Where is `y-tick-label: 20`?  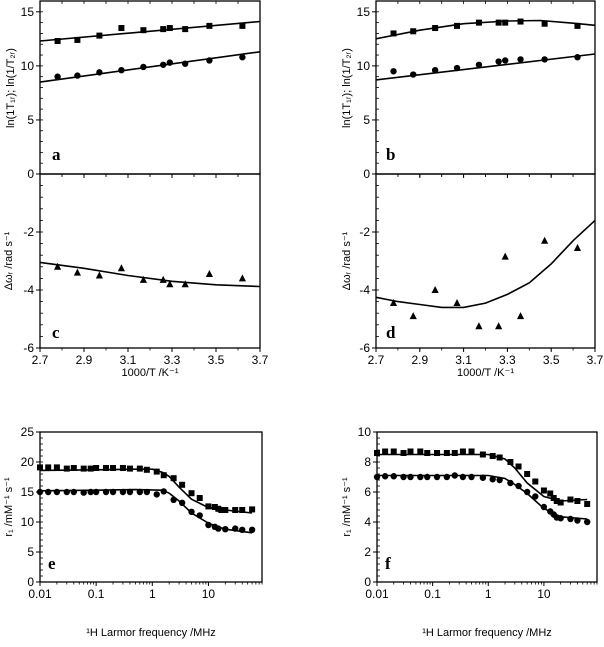
y-tick-label: 20 is located at coordinates (28, 462).